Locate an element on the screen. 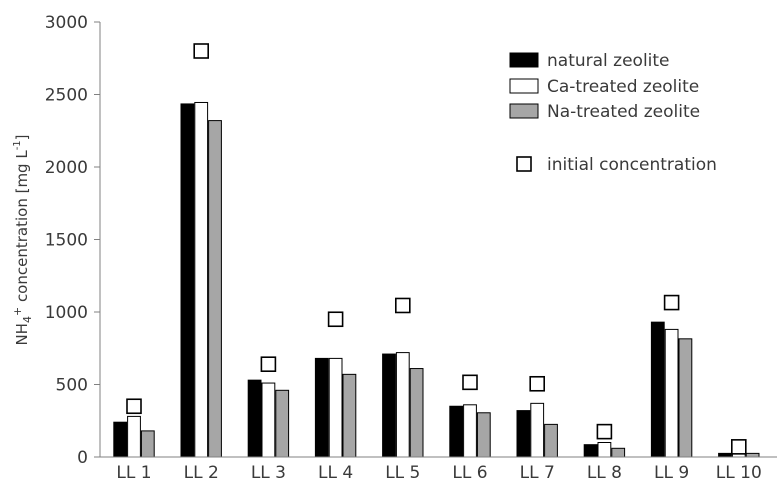  x-tick-label: LL 3 is located at coordinates (268, 473).